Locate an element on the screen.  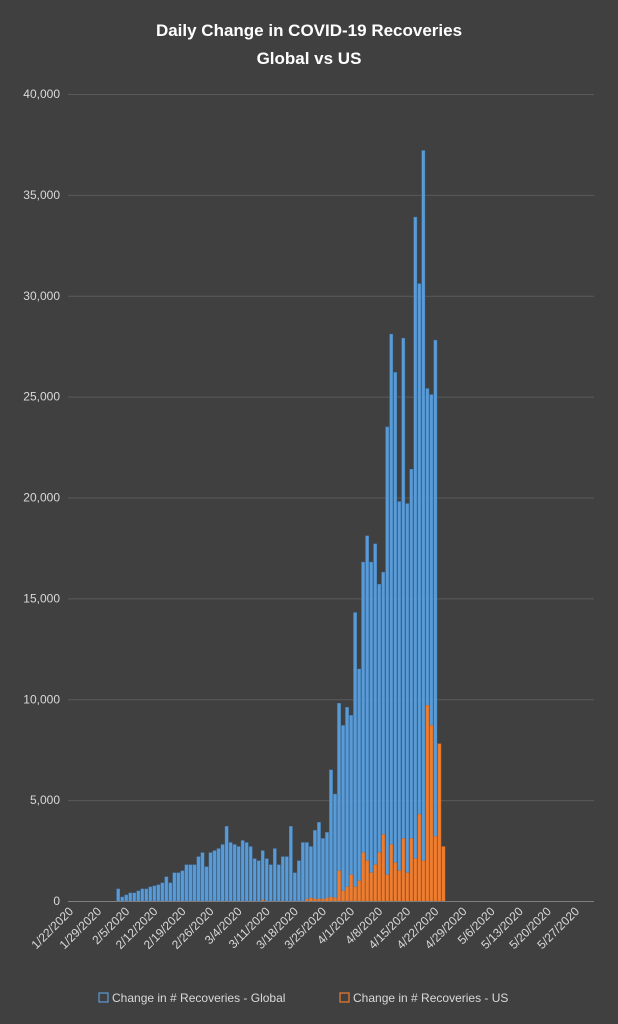
y-tick-label: 25,000 is located at coordinates (41, 397).